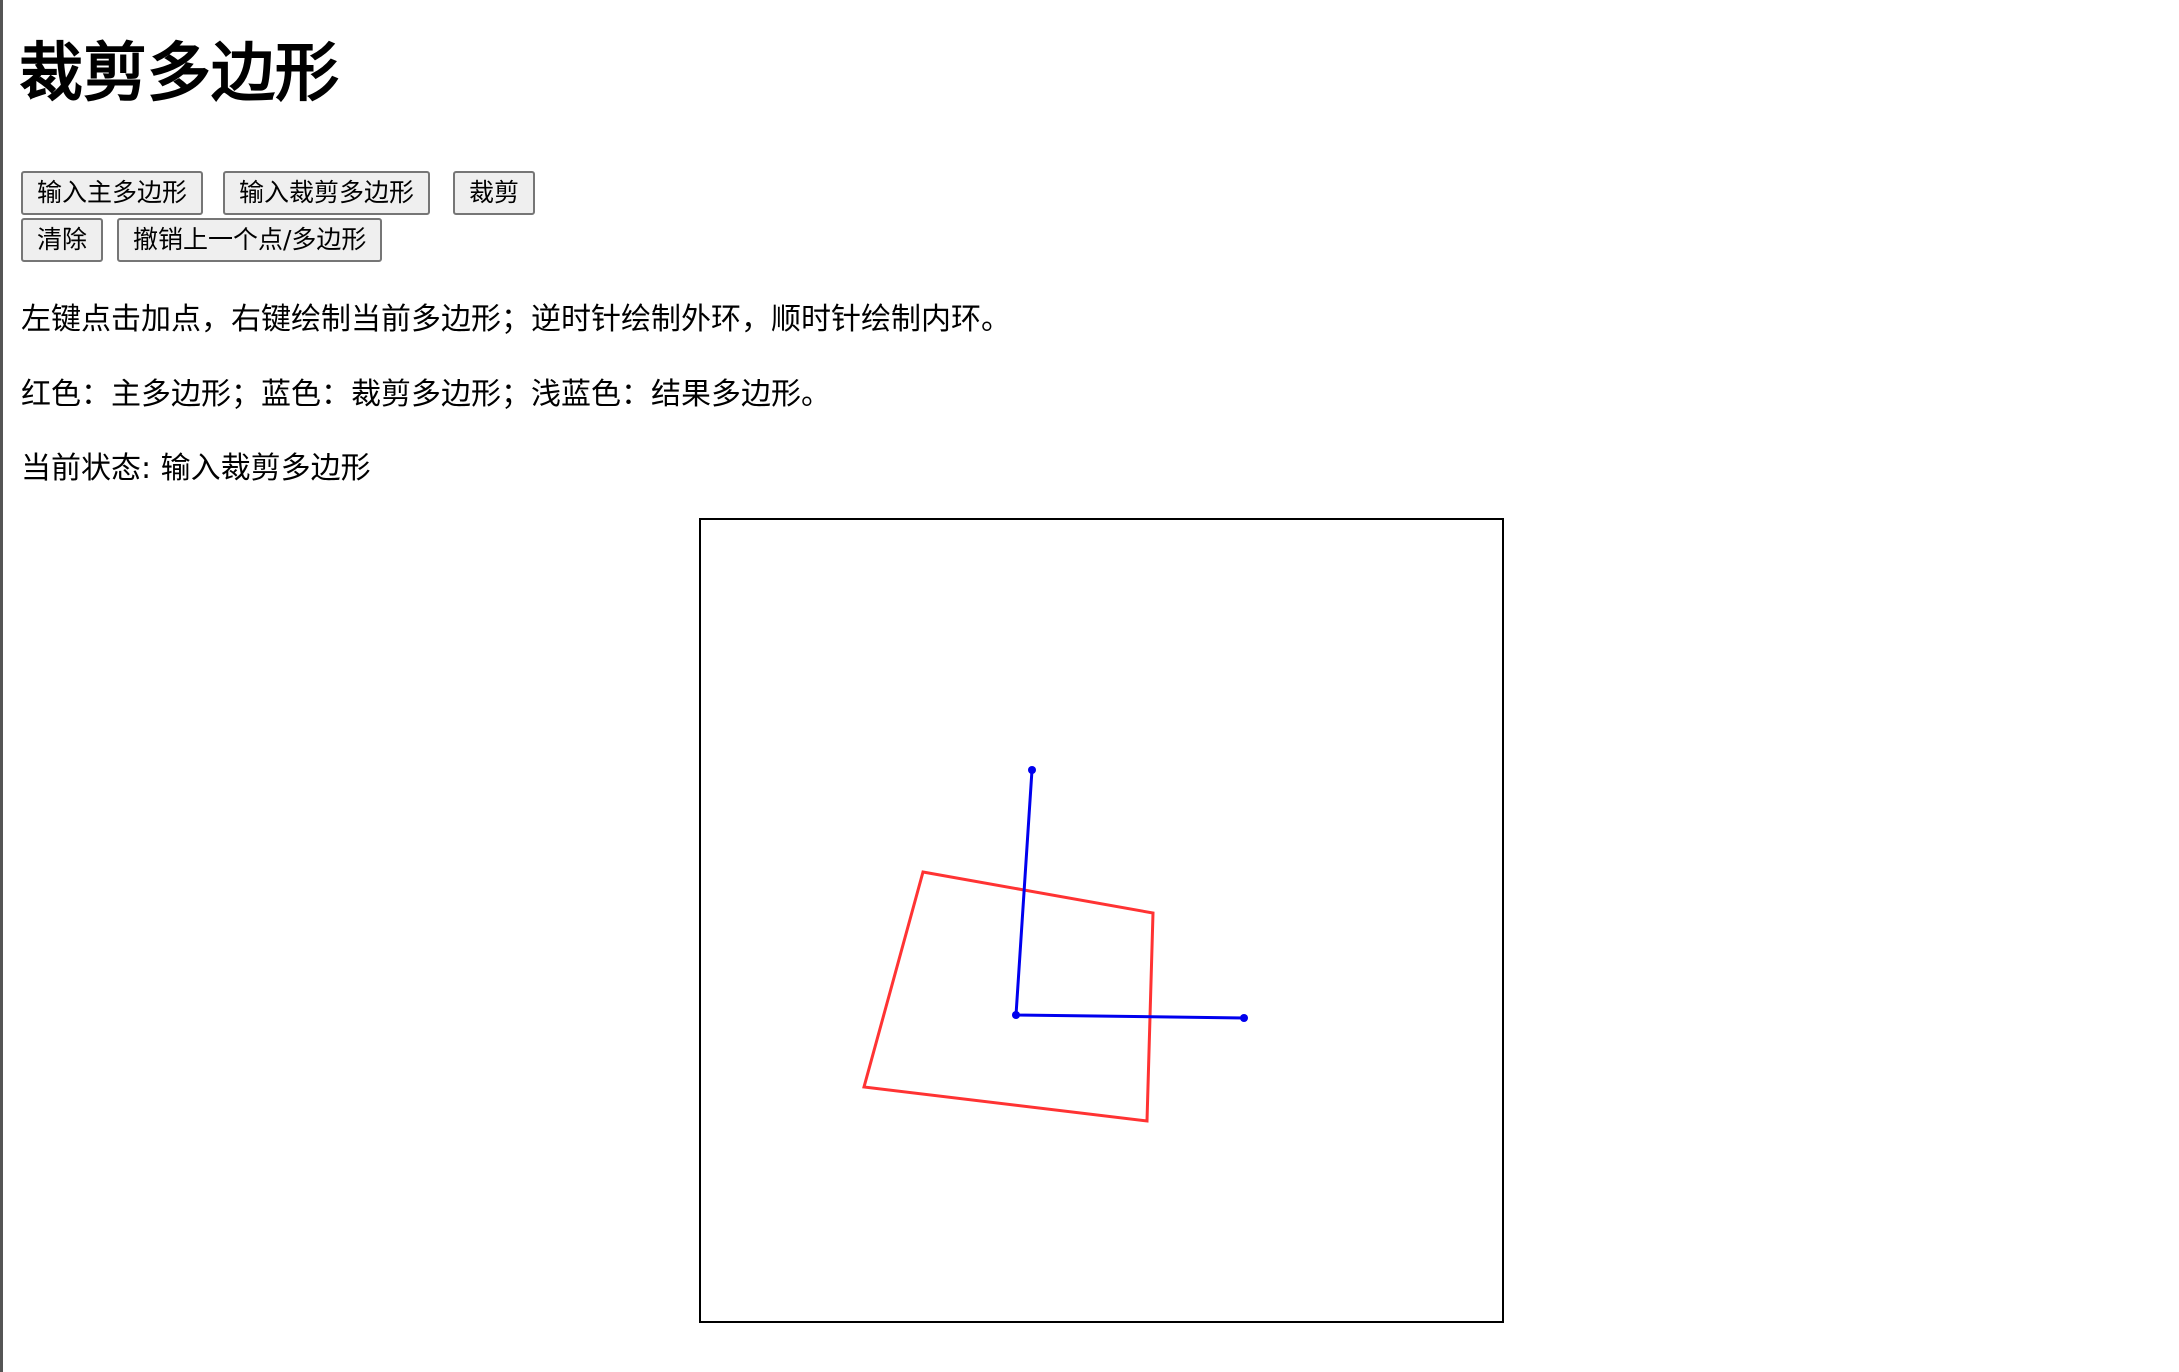 The image size is (2179, 1372). Describe the element at coordinates (516, 319) in the screenshot. I see `instruction-text: 左键点击加点，右键绘制当前多边形；逆时针绘制外环，顺时针绘制内环。` at that location.